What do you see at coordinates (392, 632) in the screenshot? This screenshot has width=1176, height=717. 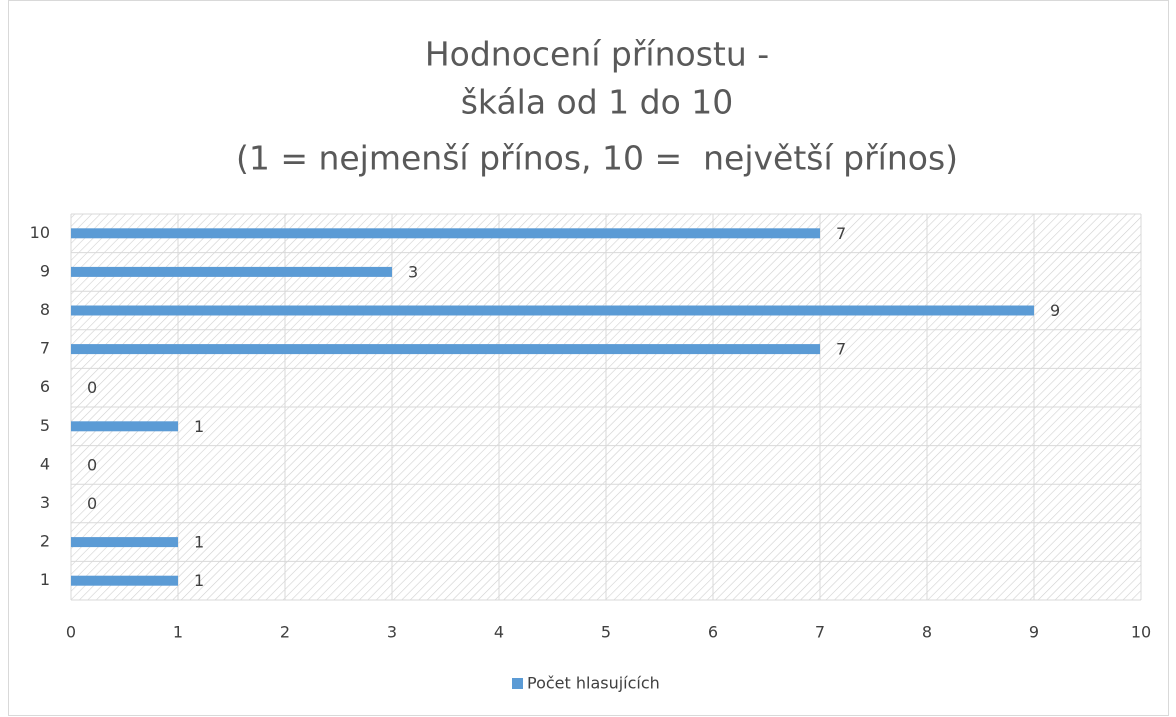 I see `x-tick-label: 3` at bounding box center [392, 632].